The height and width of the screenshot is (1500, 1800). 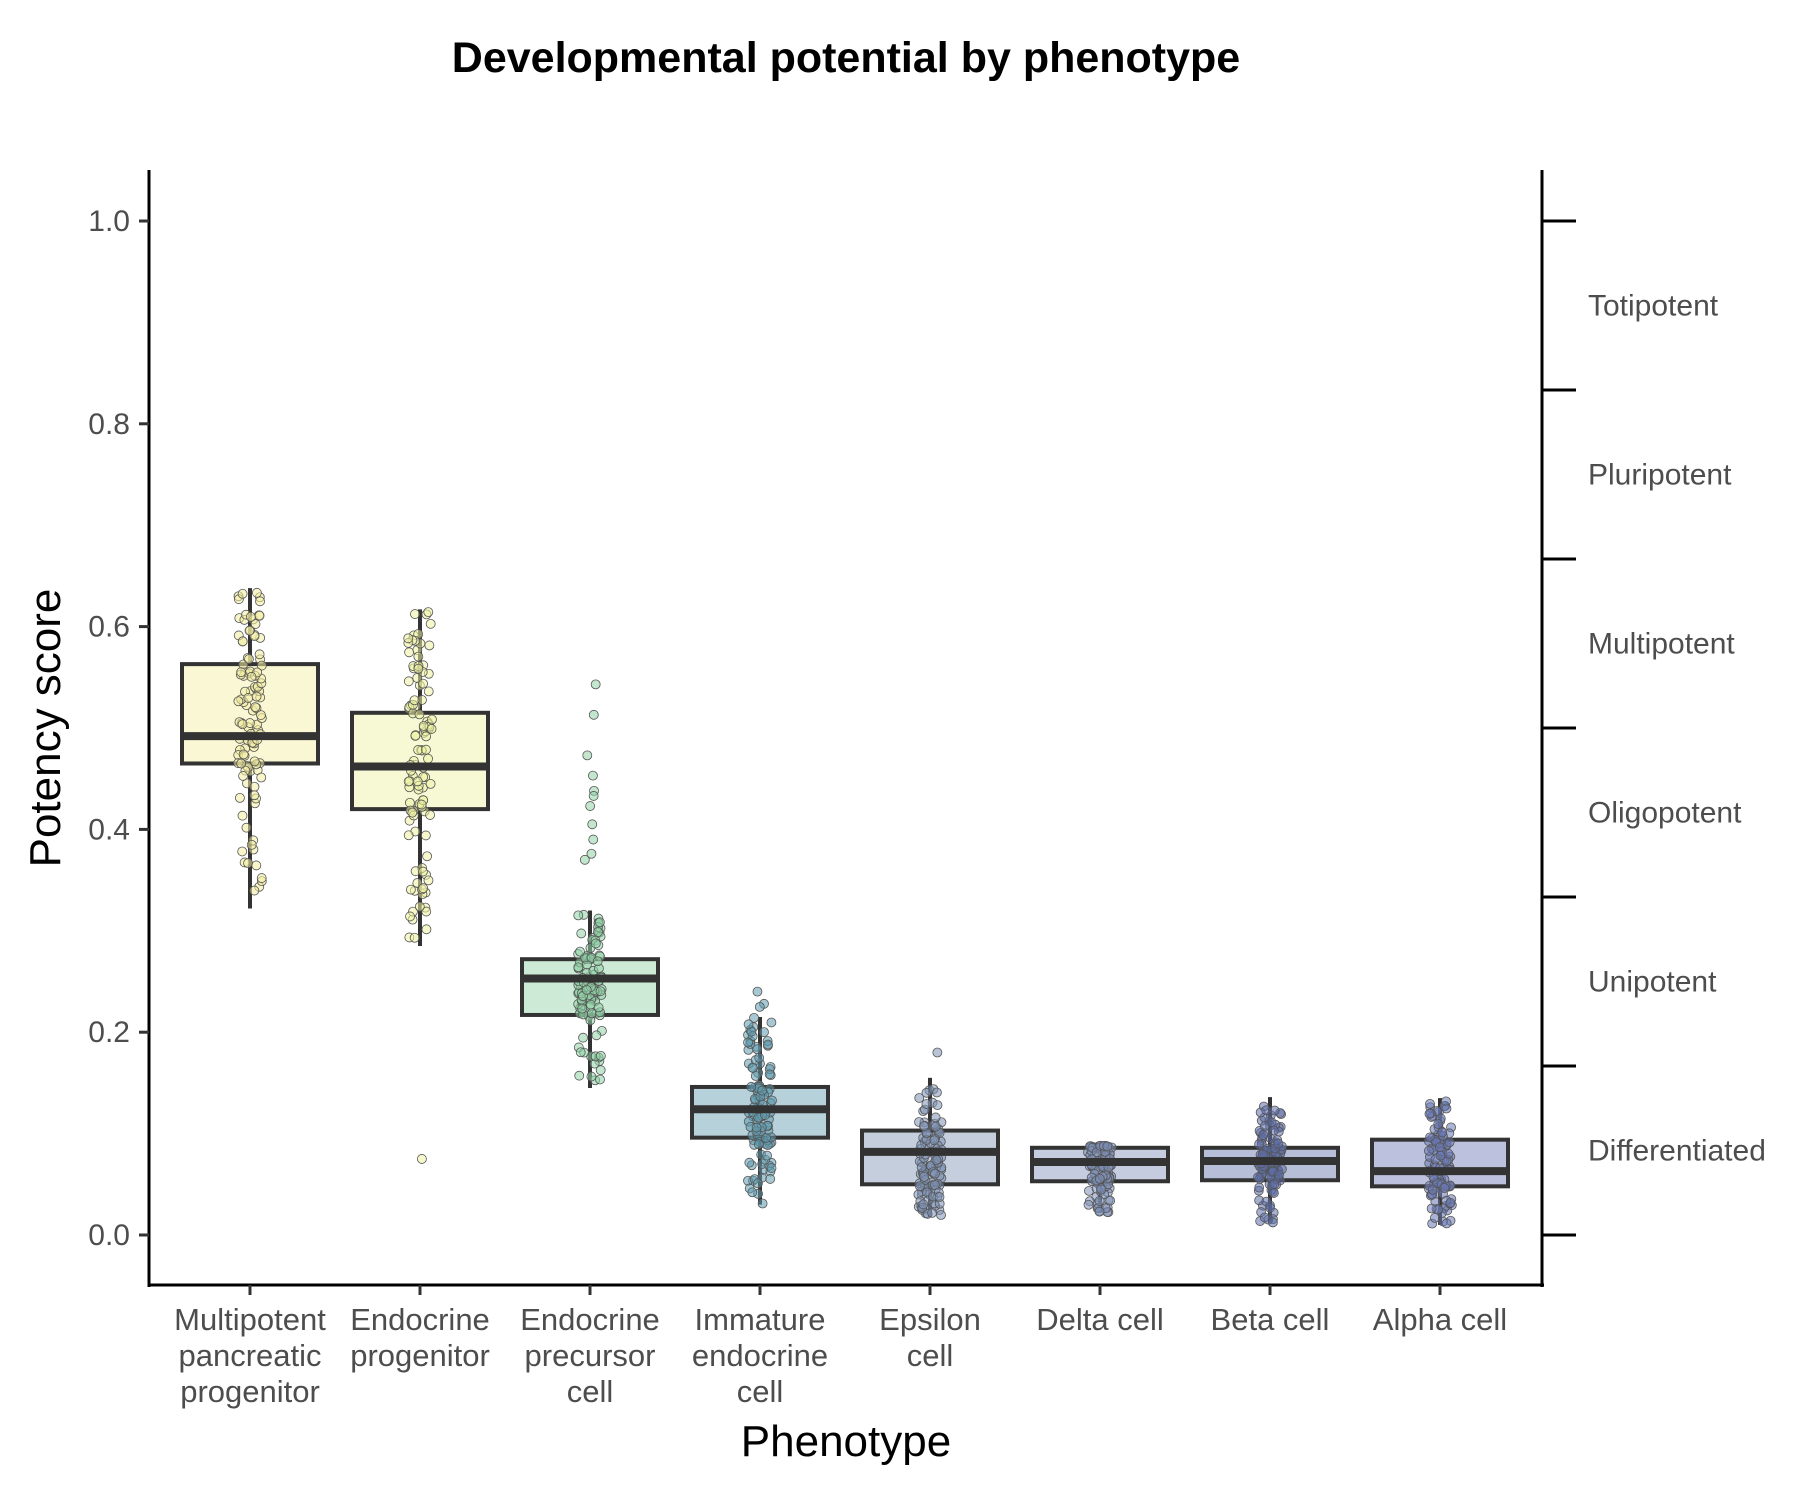 I want to click on x-tick-label: Epsilon, so click(x=930, y=1319).